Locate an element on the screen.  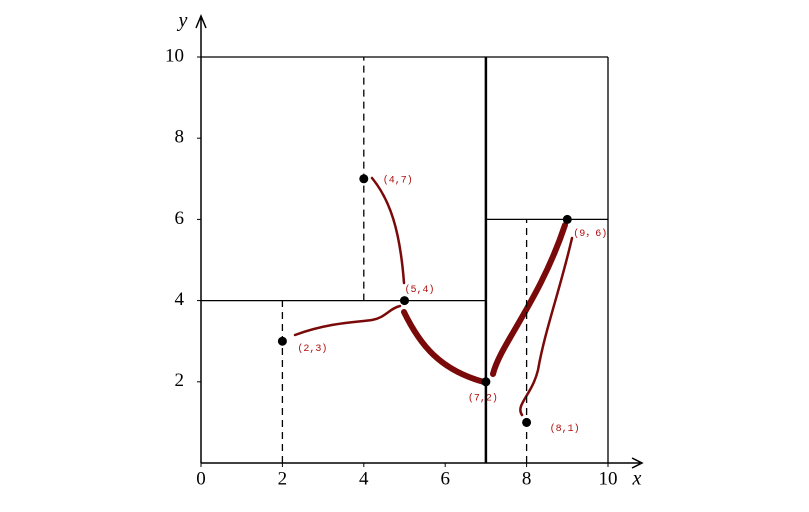
point-label: (8,1) is located at coordinates (565, 429).